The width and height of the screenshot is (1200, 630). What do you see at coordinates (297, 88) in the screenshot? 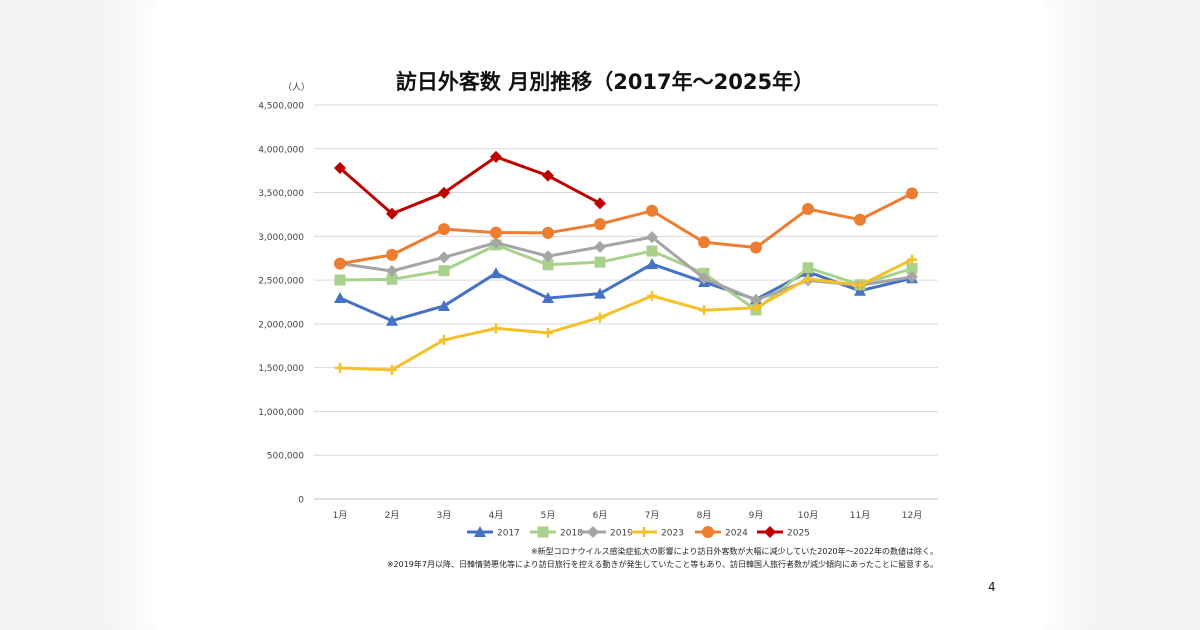
I see `y-axis-unit-label: （人）` at bounding box center [297, 88].